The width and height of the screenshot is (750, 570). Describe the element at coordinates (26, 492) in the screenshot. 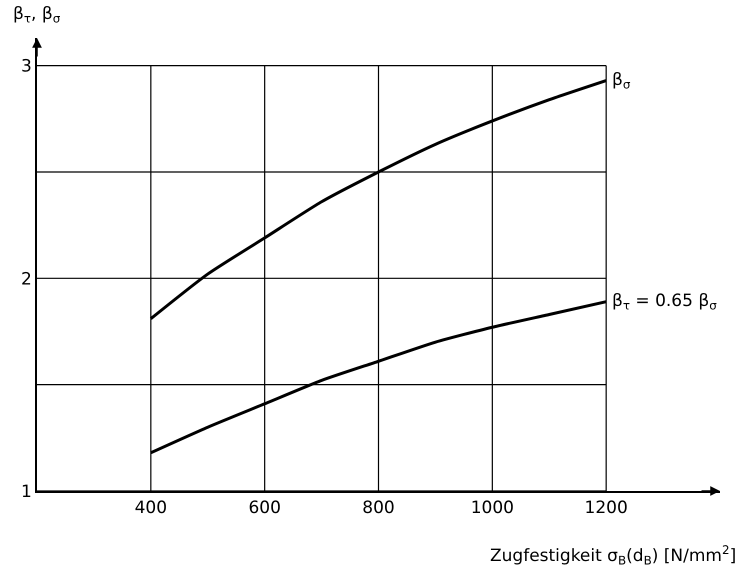

I see `y-tick-label: 1` at that location.